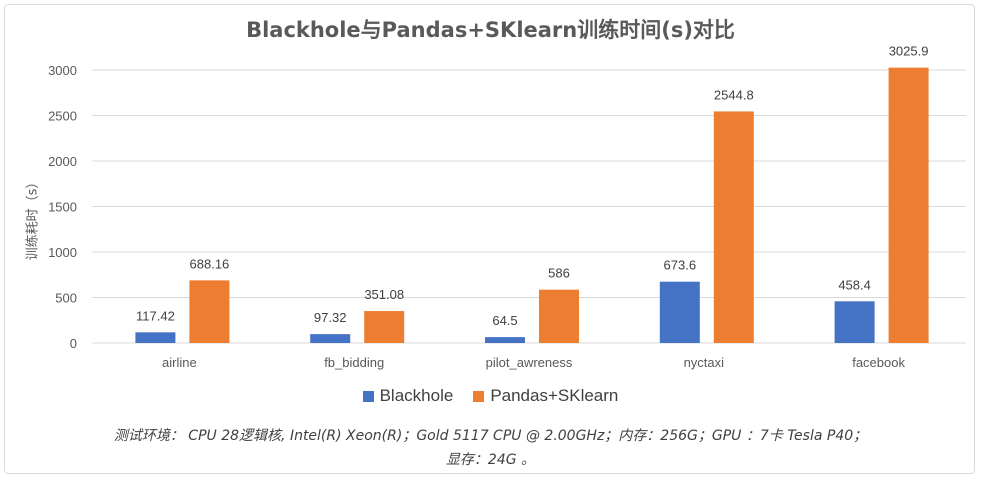 Image resolution: width=981 pixels, height=480 pixels. I want to click on legend-item-blackhole: Blackhole, so click(408, 396).